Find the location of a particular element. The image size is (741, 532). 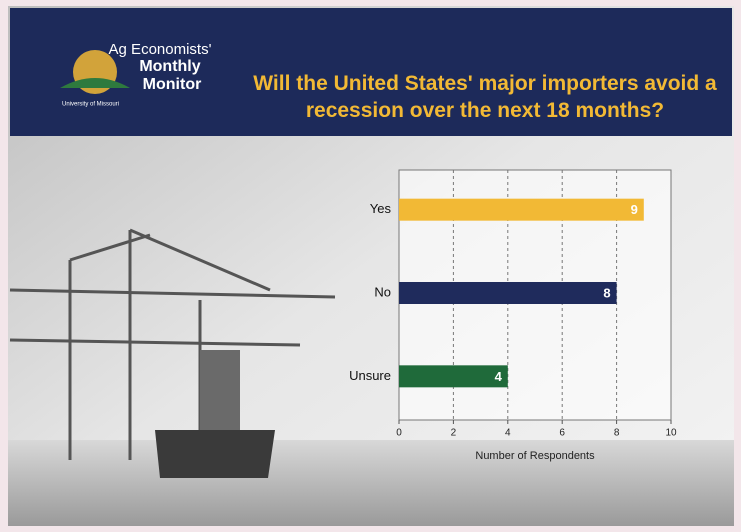

x-tick-label: 4 is located at coordinates (508, 433).